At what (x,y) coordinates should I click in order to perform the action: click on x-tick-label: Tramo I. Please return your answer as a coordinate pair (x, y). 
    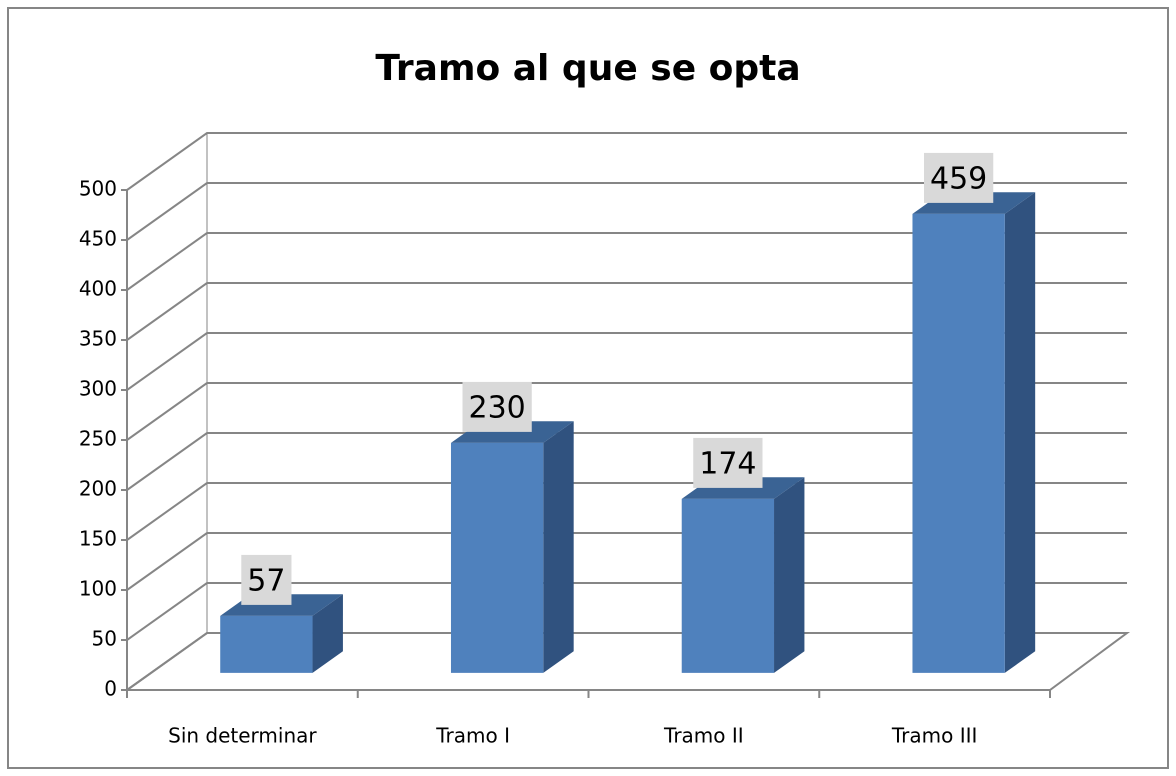
    Looking at the image, I should click on (472, 736).